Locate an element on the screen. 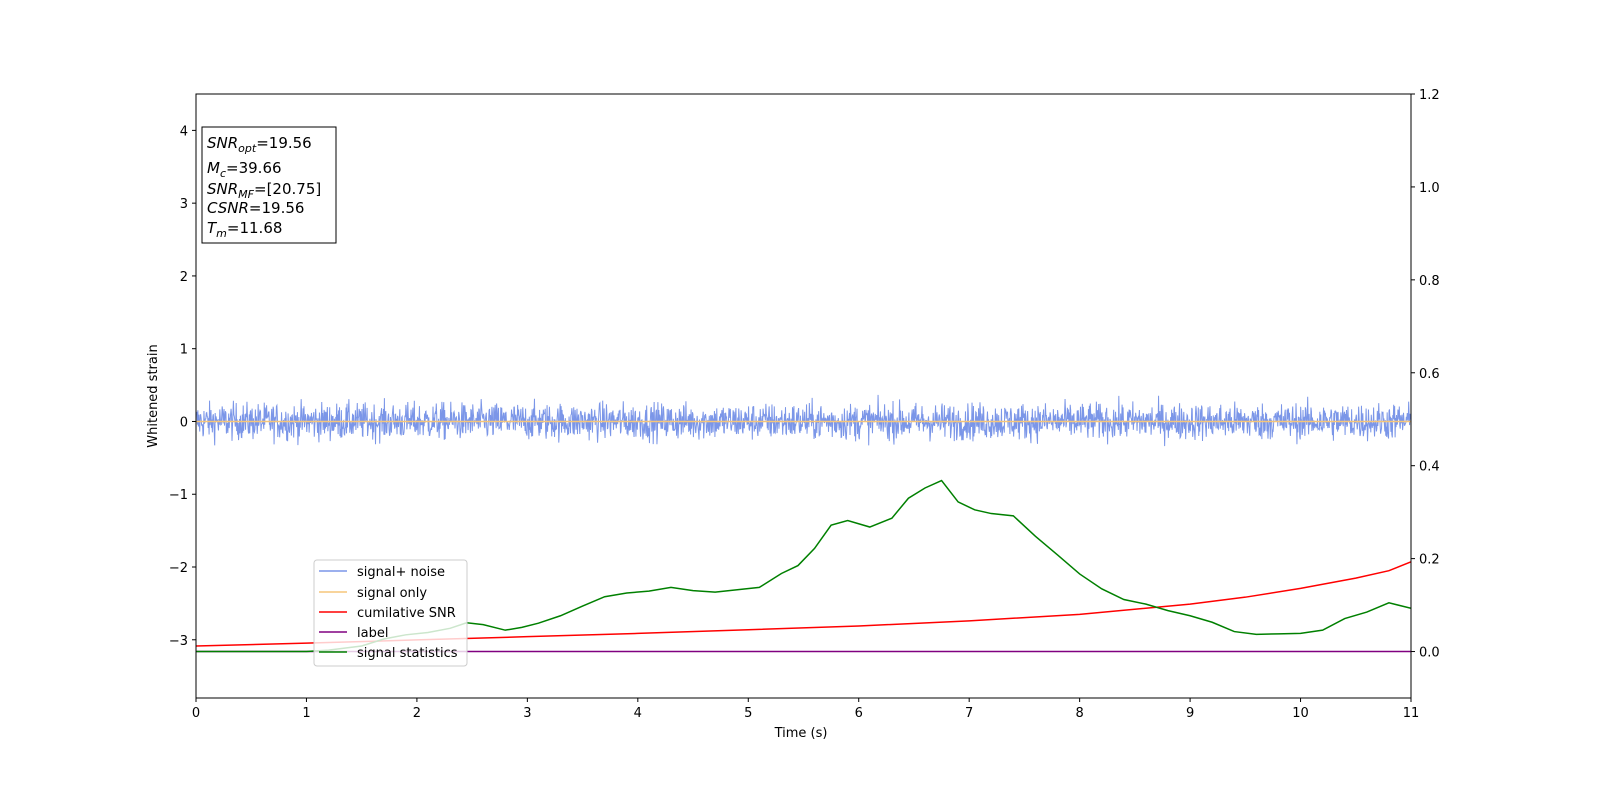 The width and height of the screenshot is (1600, 800). x-tick-label: 4 is located at coordinates (638, 713).